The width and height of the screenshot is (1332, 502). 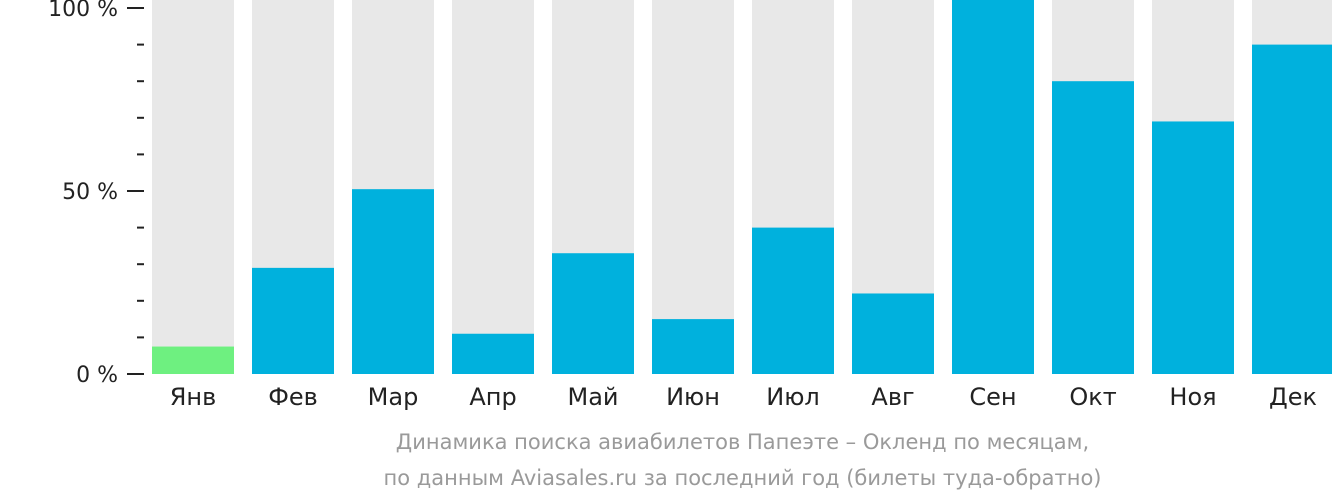 I want to click on y-tick-label: 100 %, so click(x=83, y=11).